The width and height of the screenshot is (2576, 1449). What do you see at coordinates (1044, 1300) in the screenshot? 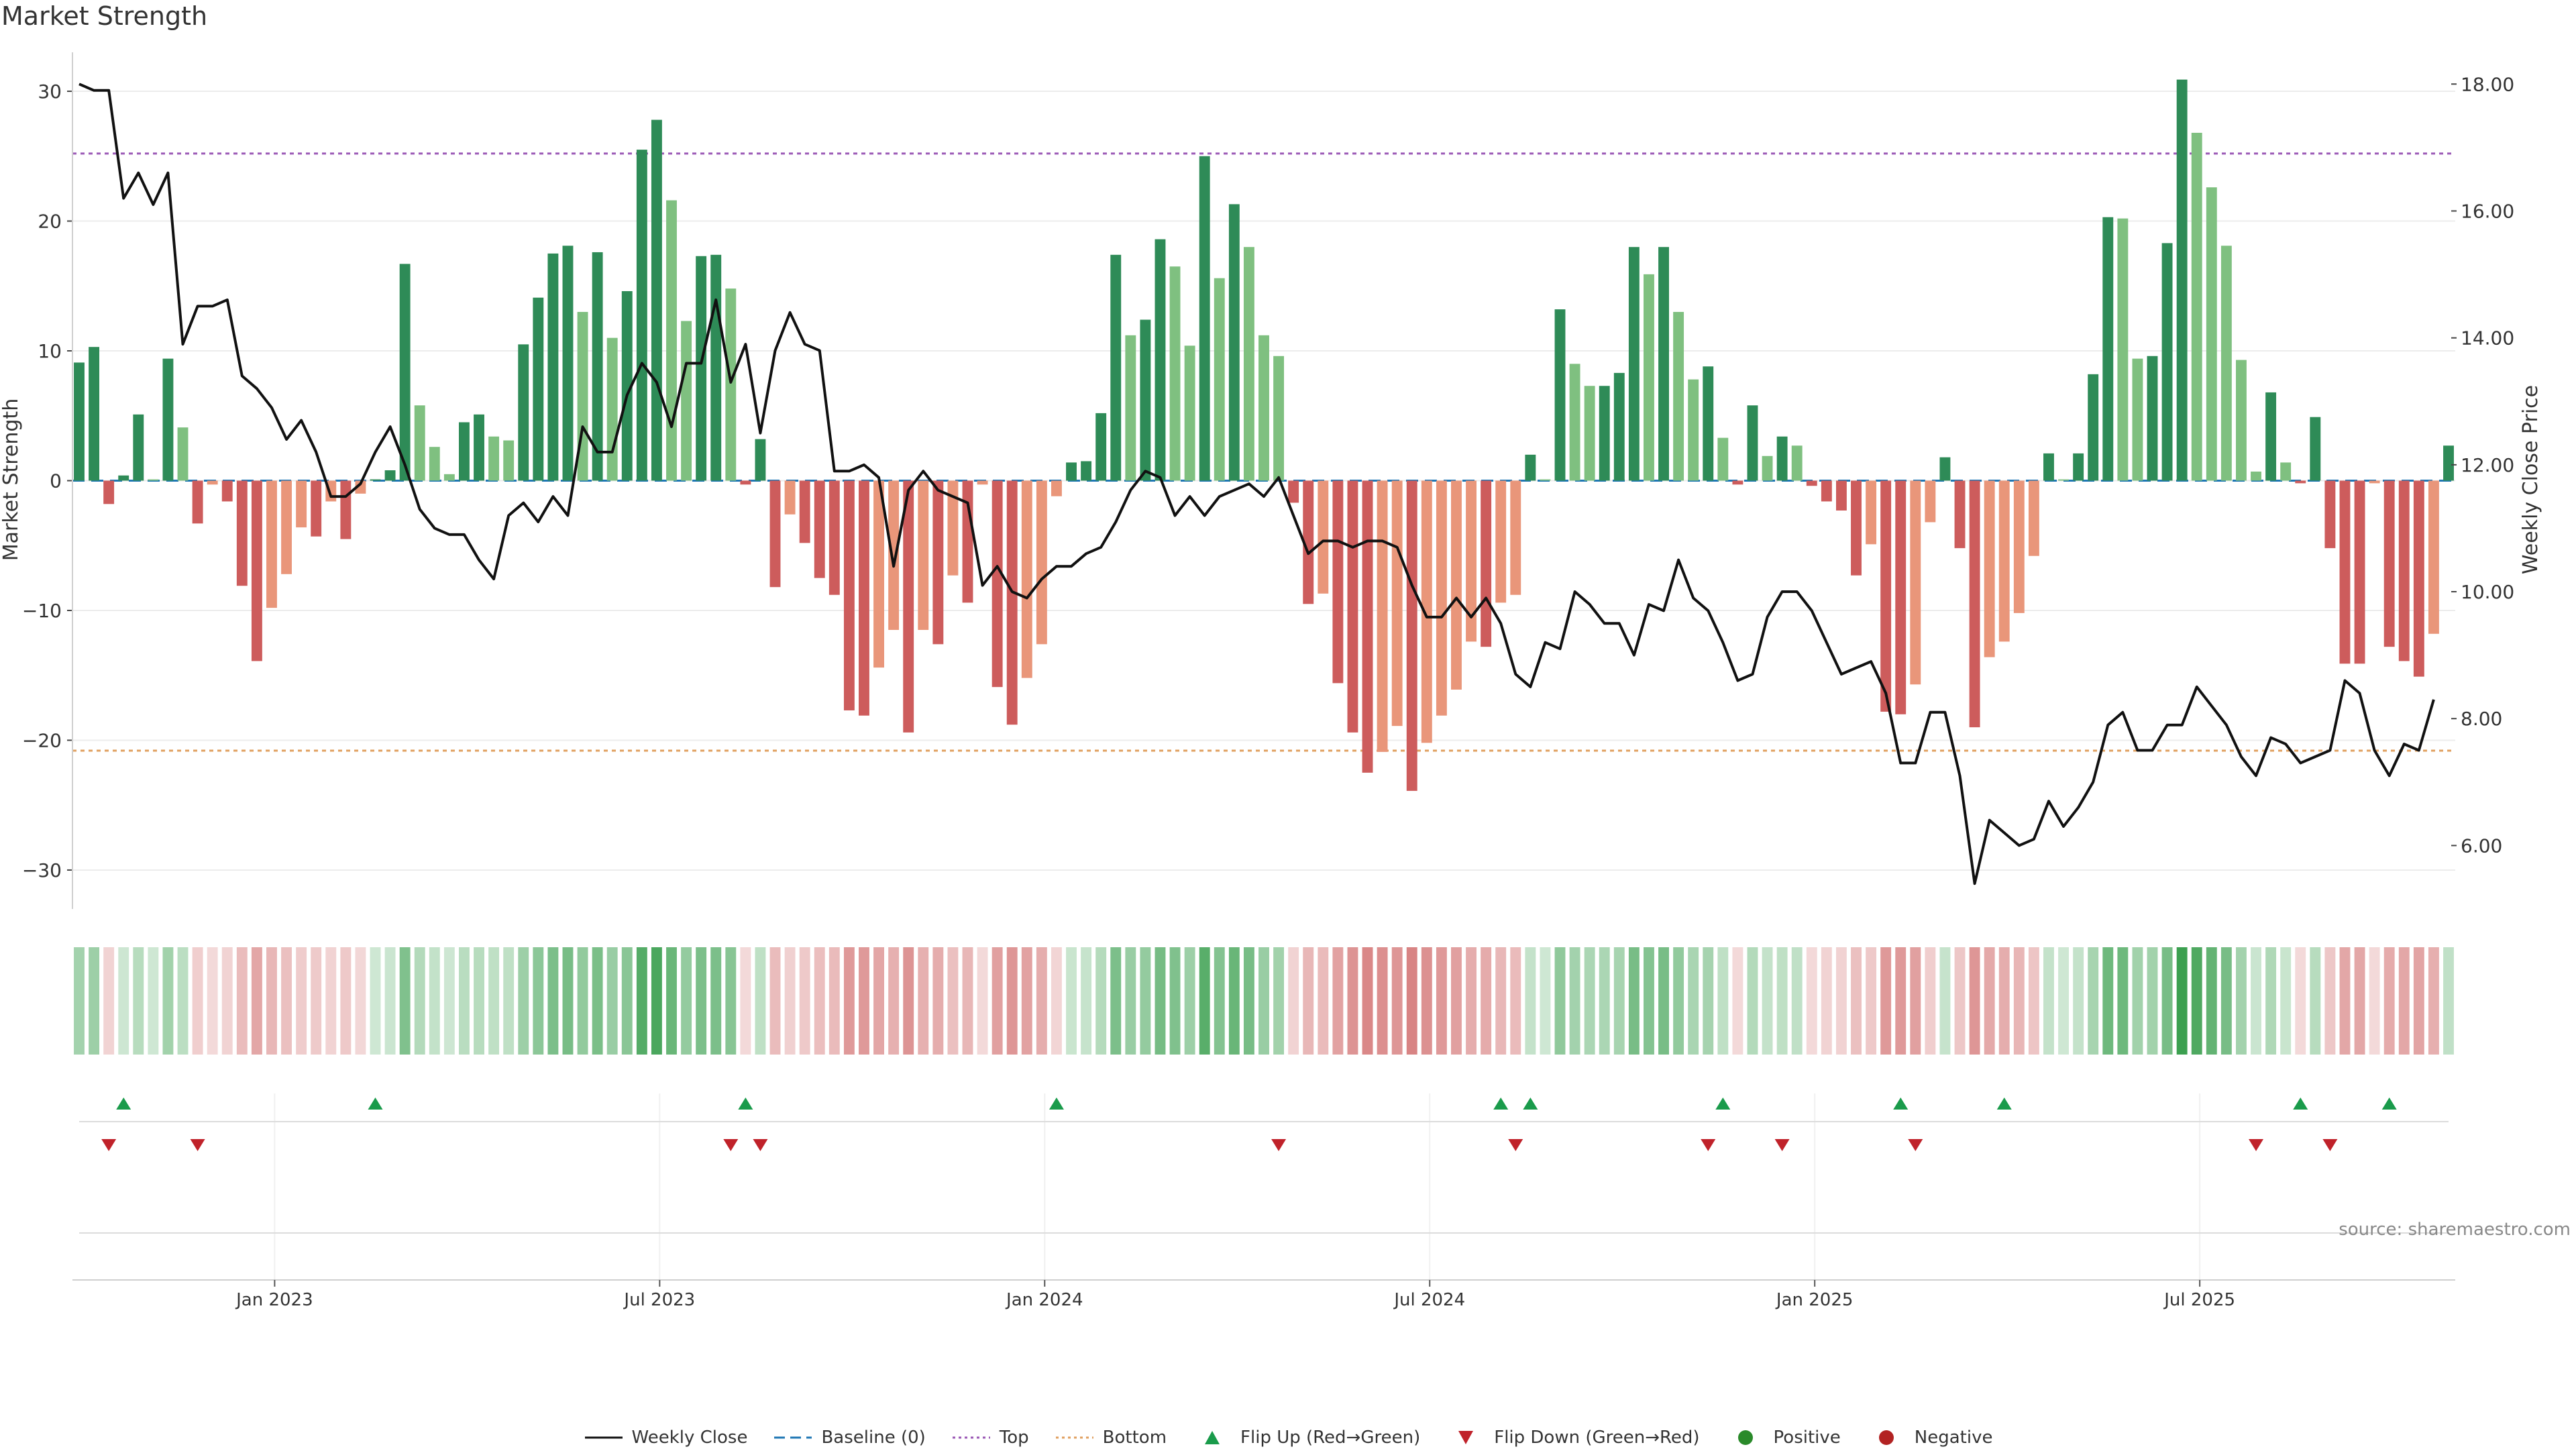
I see `x-tick-label: Jan 2024` at bounding box center [1044, 1300].